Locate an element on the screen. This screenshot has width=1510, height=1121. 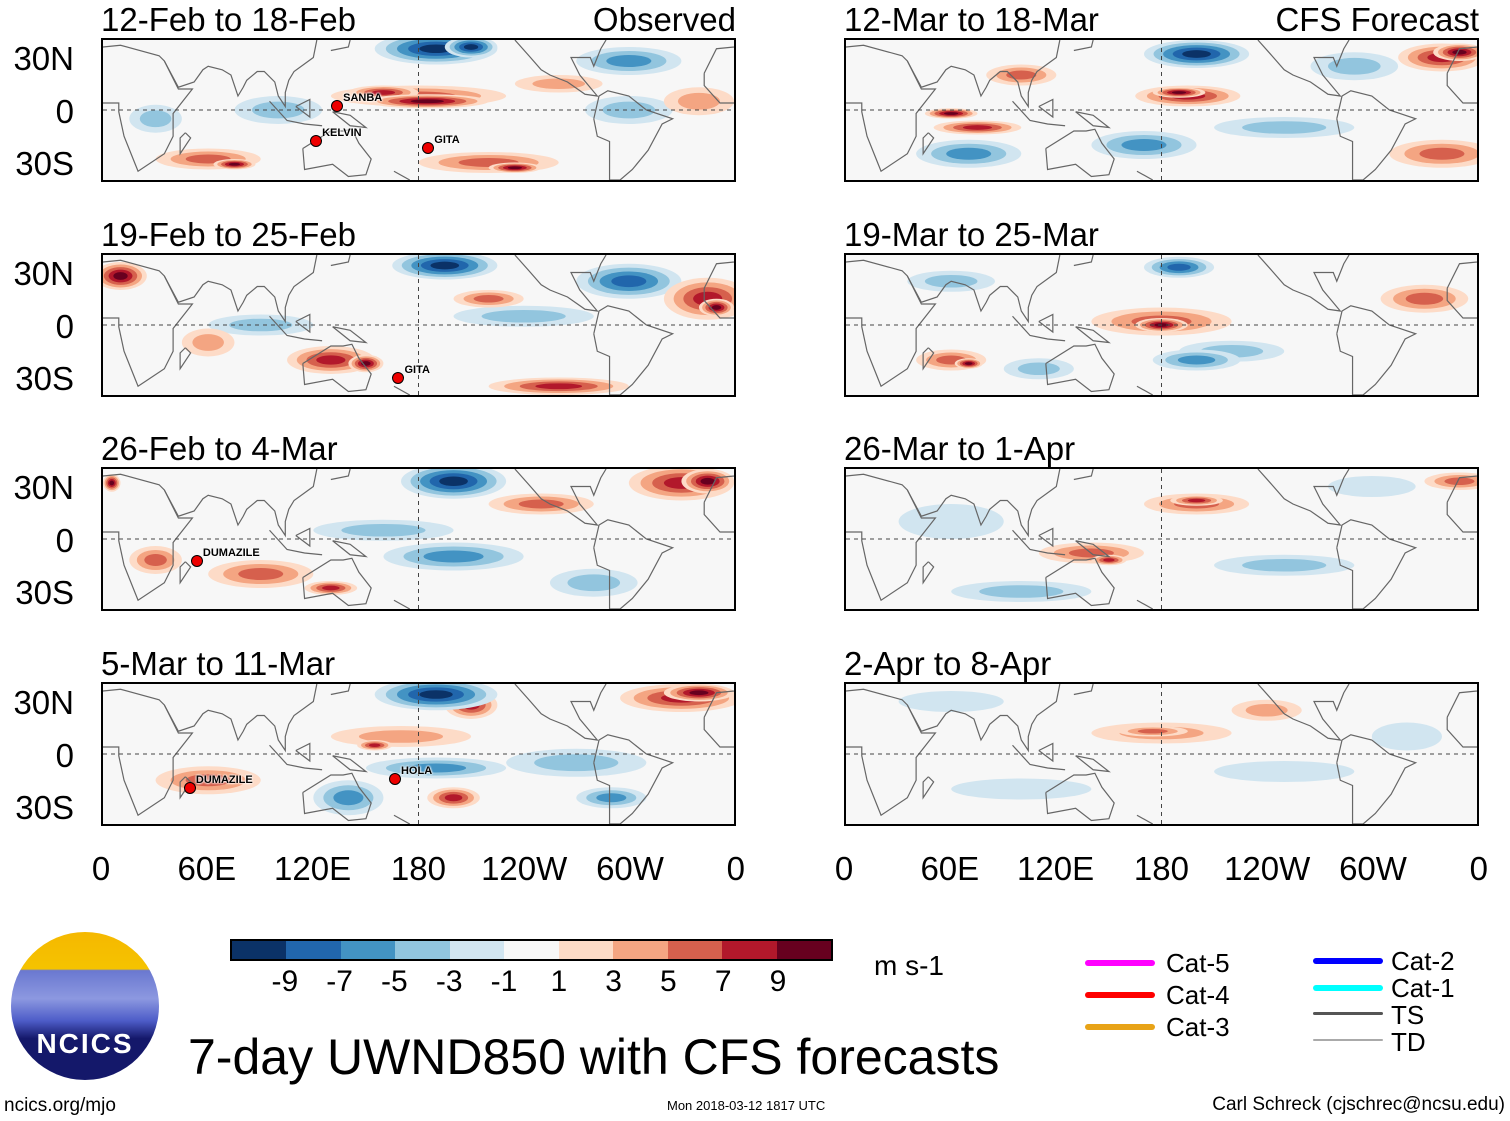
logo-text: NCICS is located at coordinates (85, 1043).